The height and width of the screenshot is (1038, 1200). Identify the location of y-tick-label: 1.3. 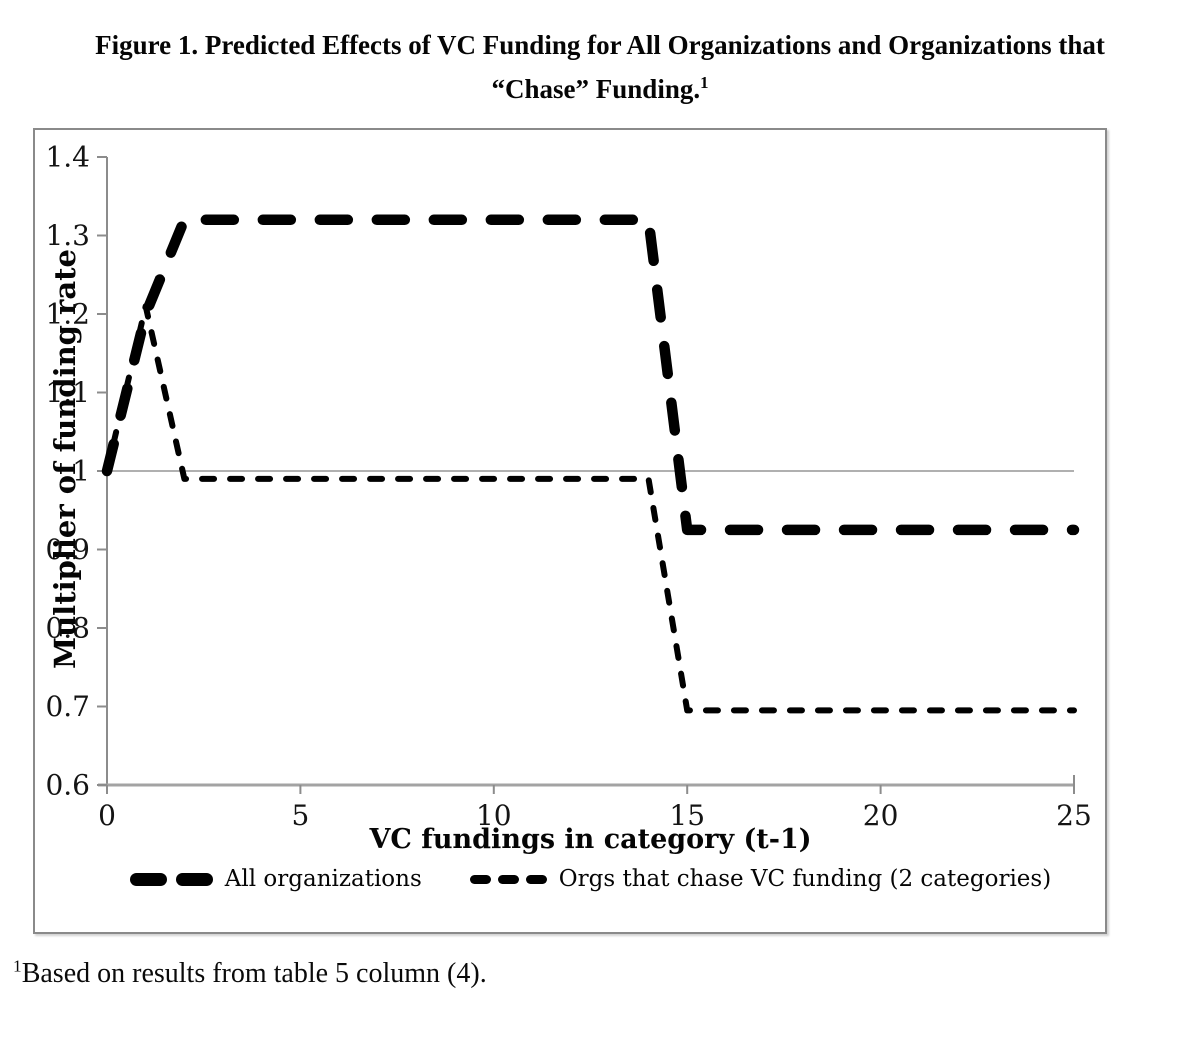
(67, 235).